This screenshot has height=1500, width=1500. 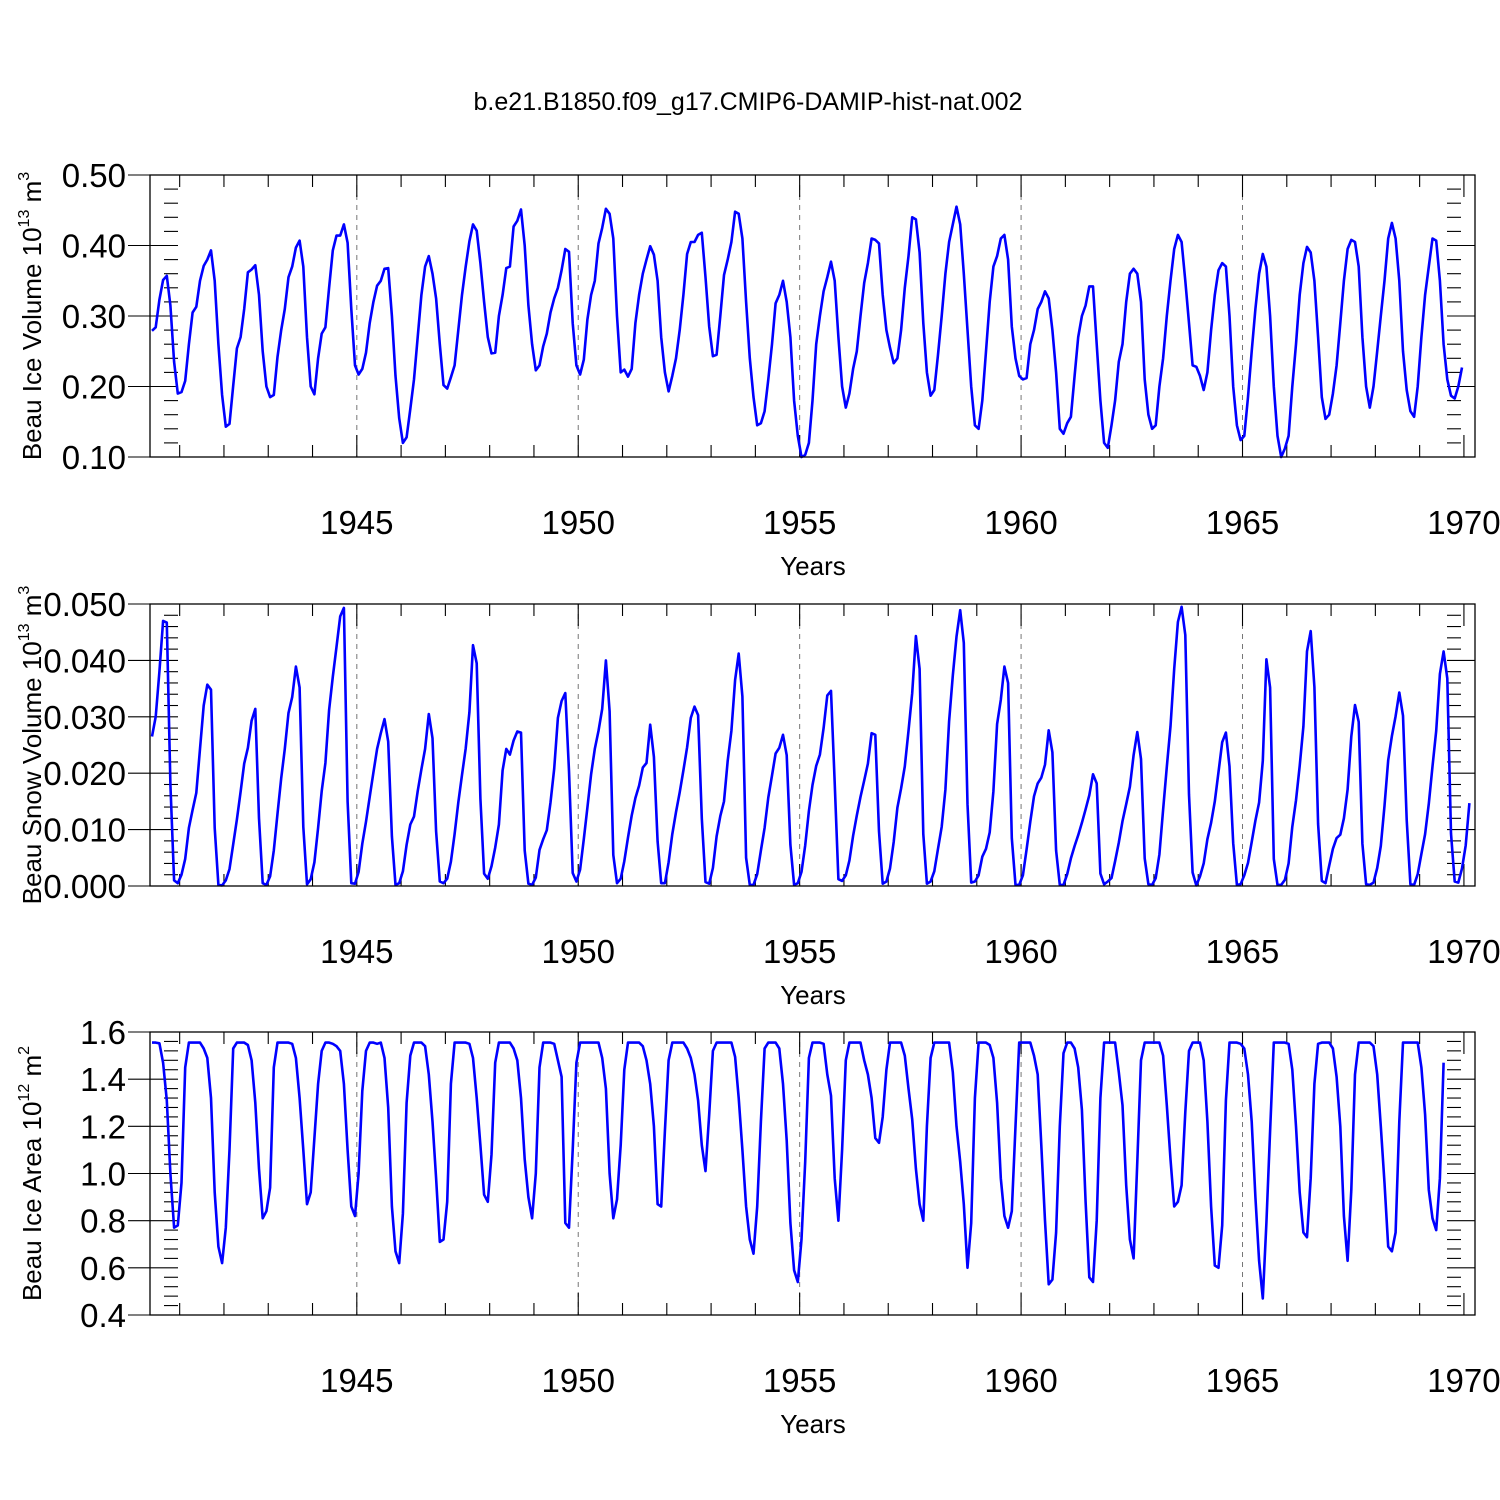 I want to click on ice-volume-y-tick-label: 0.20, so click(x=94, y=387).